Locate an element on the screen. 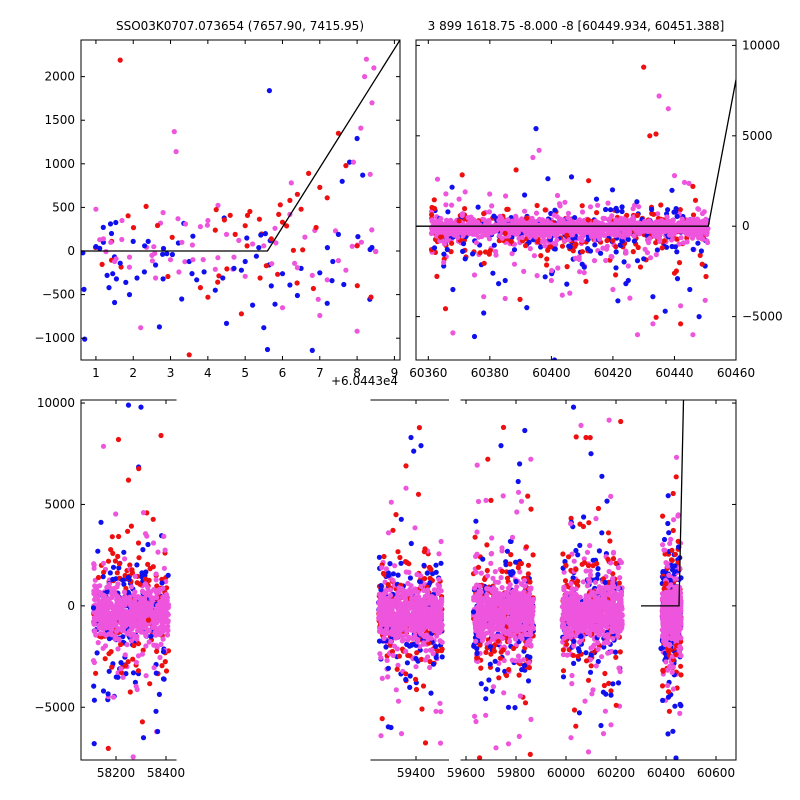  dense-clusters is located at coordinates (235, 241).